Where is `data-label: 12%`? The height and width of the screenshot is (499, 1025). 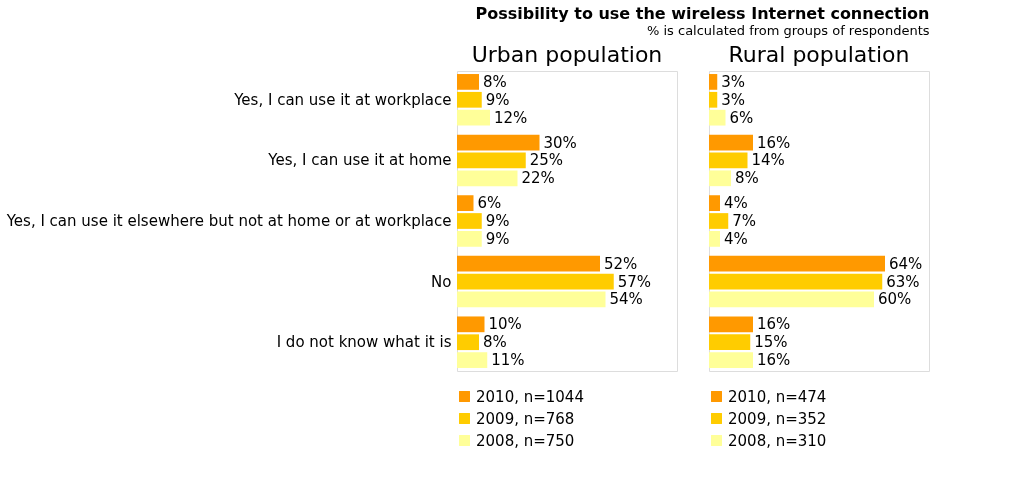
data-label: 12% is located at coordinates (511, 117).